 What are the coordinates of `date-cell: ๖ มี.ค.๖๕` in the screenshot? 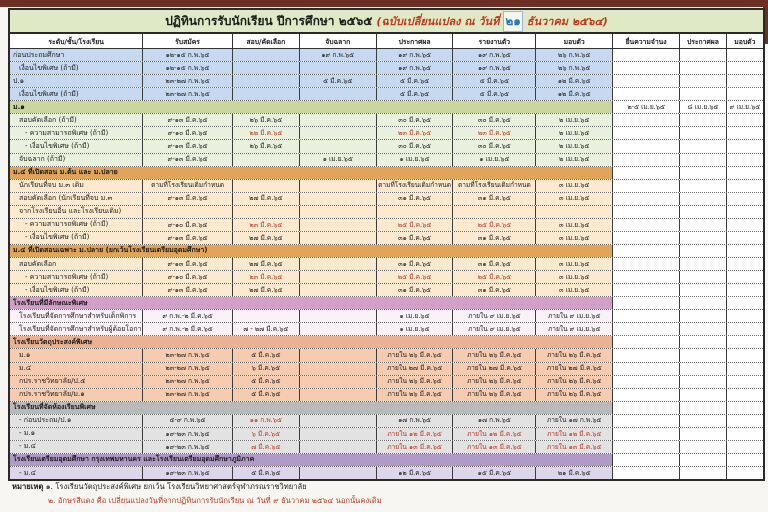 It's located at (266, 368).